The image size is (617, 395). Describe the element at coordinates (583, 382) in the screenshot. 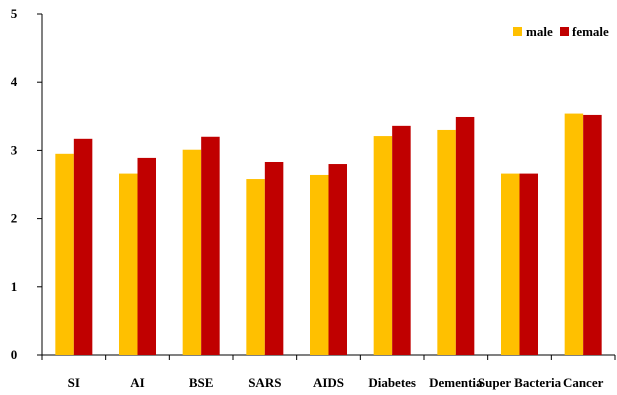

I see `x-tick-label: Cancer` at that location.